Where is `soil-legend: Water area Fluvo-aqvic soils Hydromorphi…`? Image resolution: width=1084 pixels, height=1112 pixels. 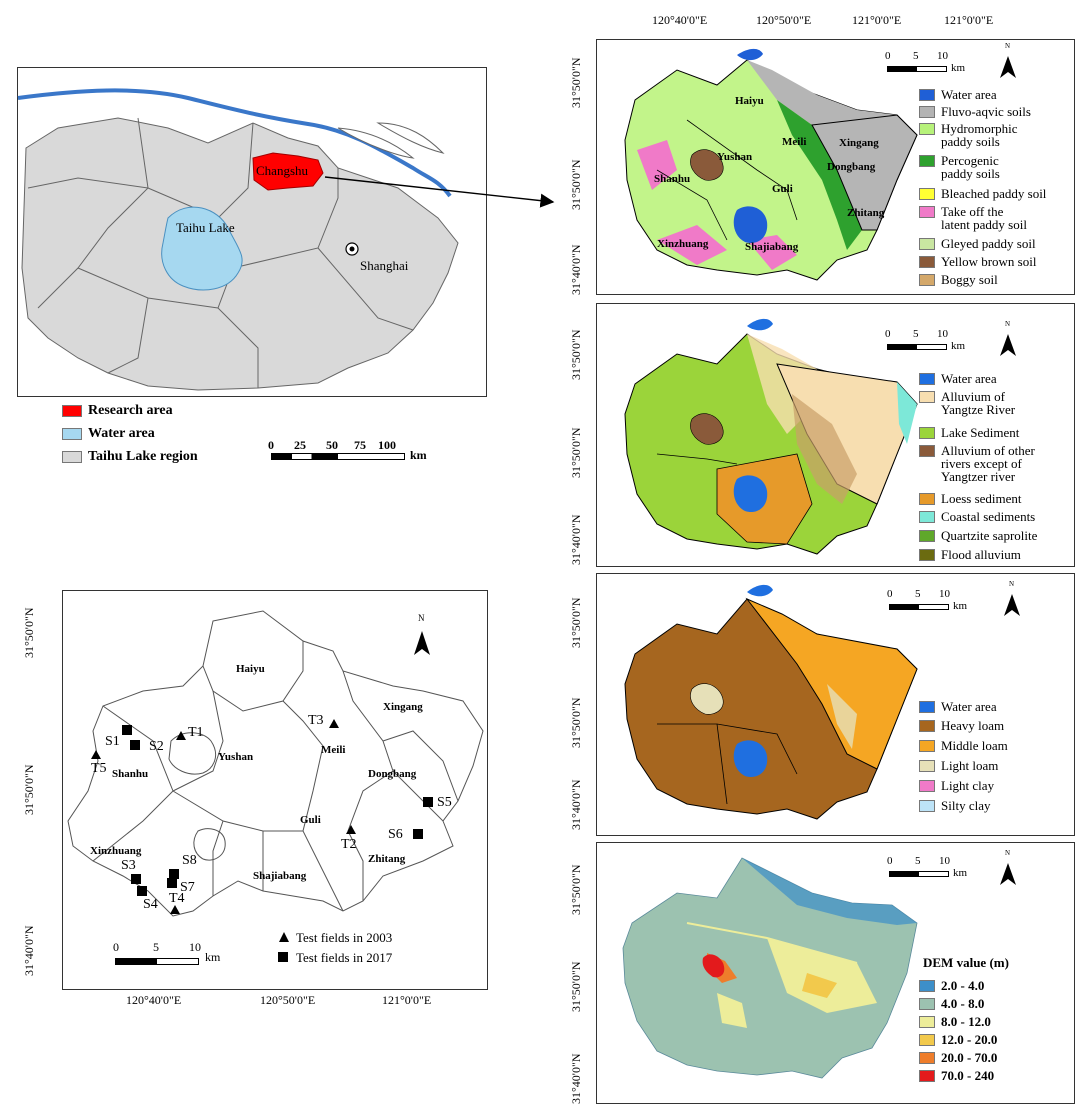
soil-legend: Water area Fluvo-aqvic soils Hydromorphi… is located at coordinates (996, 191).